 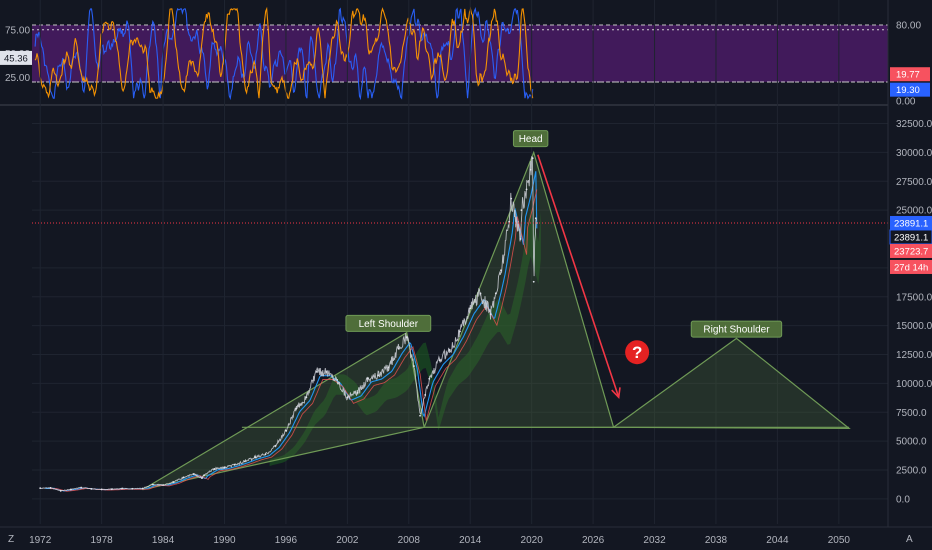 I want to click on price-tick-label: 7500.0, so click(x=911, y=413).